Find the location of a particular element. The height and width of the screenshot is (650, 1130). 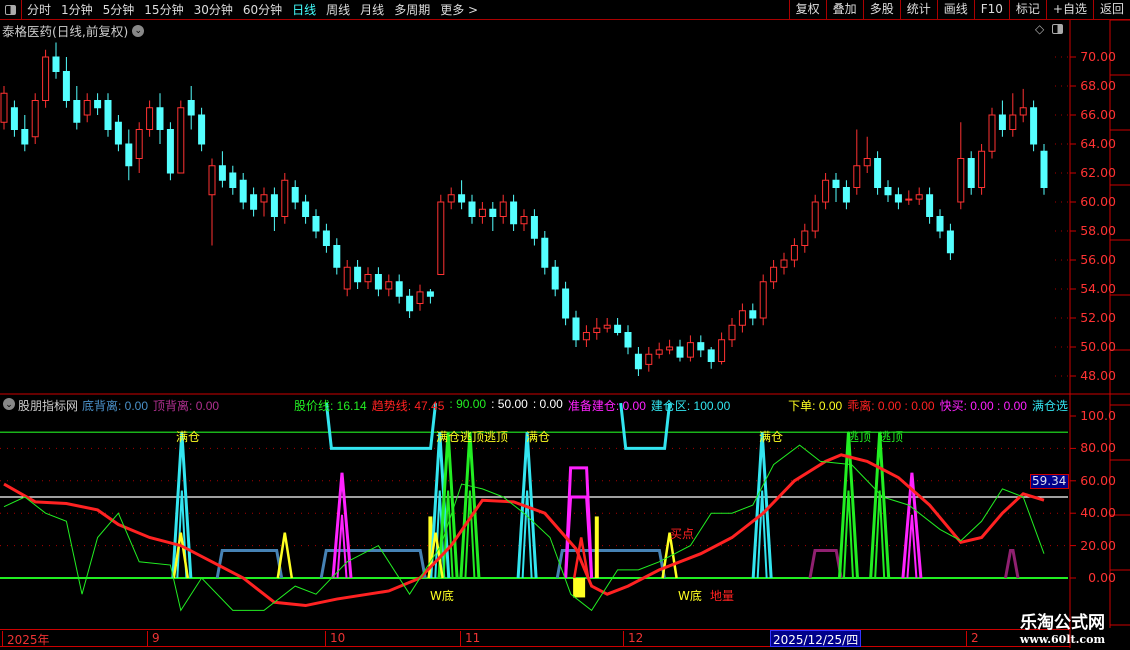

indicator-value-9: 下单: 0.00 is located at coordinates (815, 406).